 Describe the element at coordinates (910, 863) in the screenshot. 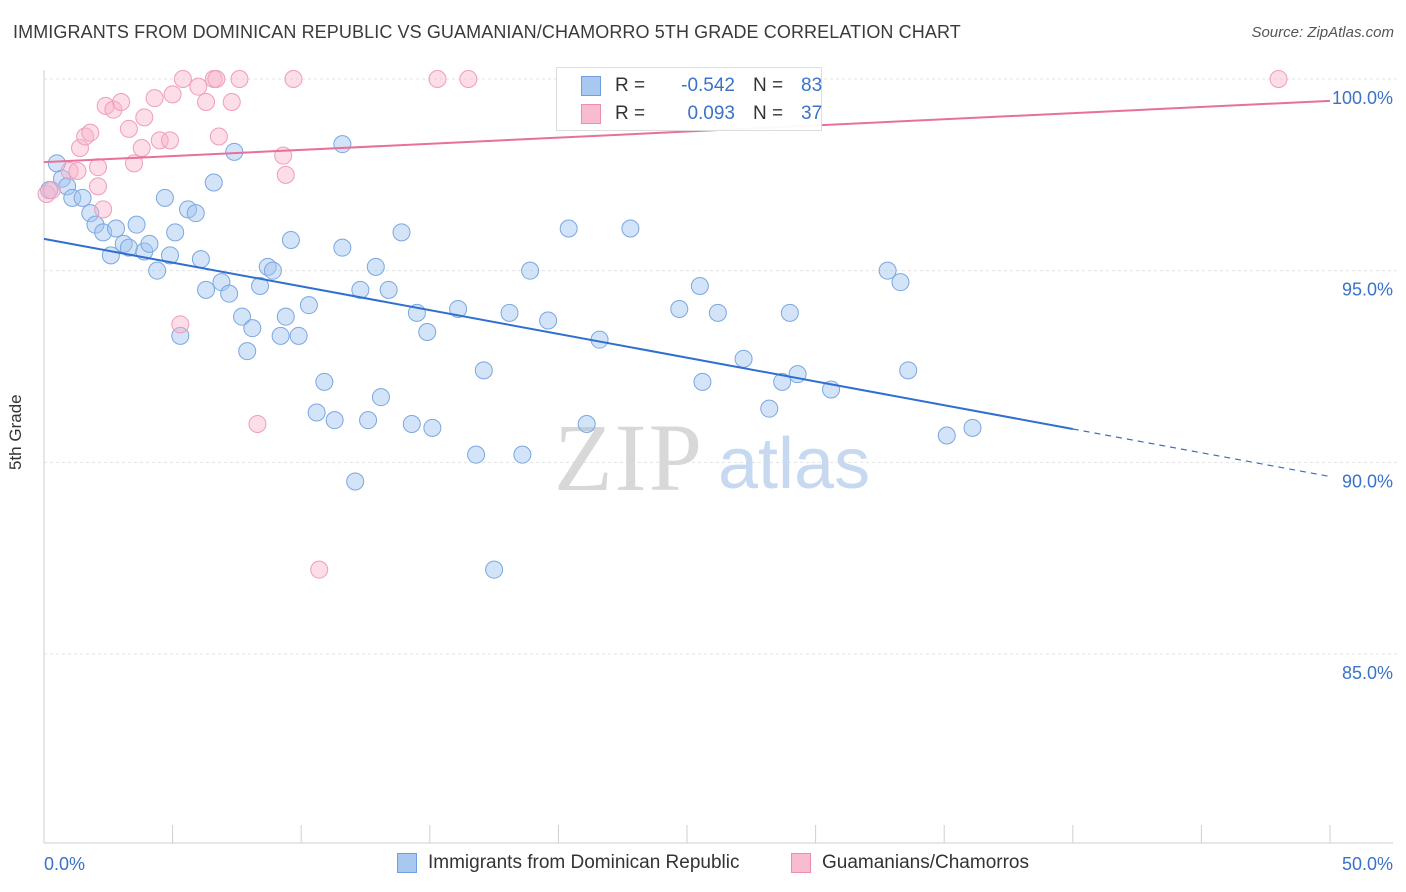

I see `series-legend-item-pink: Guamanians/Chamorros` at that location.